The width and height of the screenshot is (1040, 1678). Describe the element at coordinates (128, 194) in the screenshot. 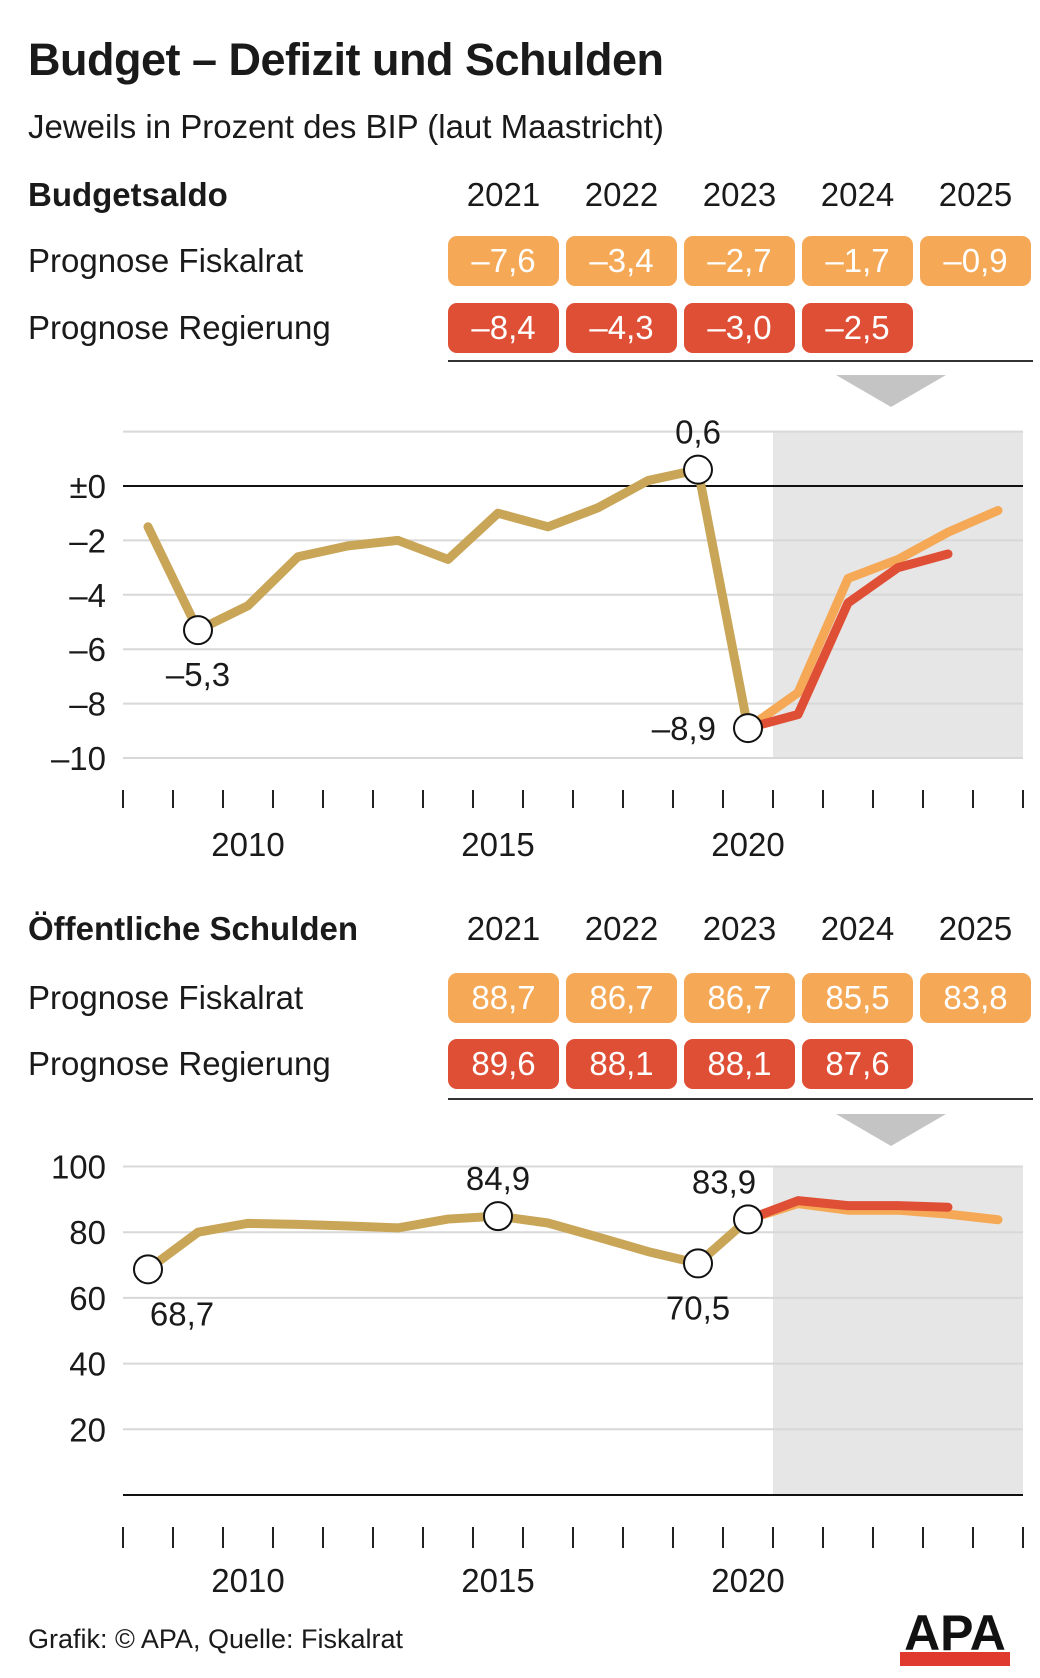

I see `table-heading: Budgetsaldo` at that location.